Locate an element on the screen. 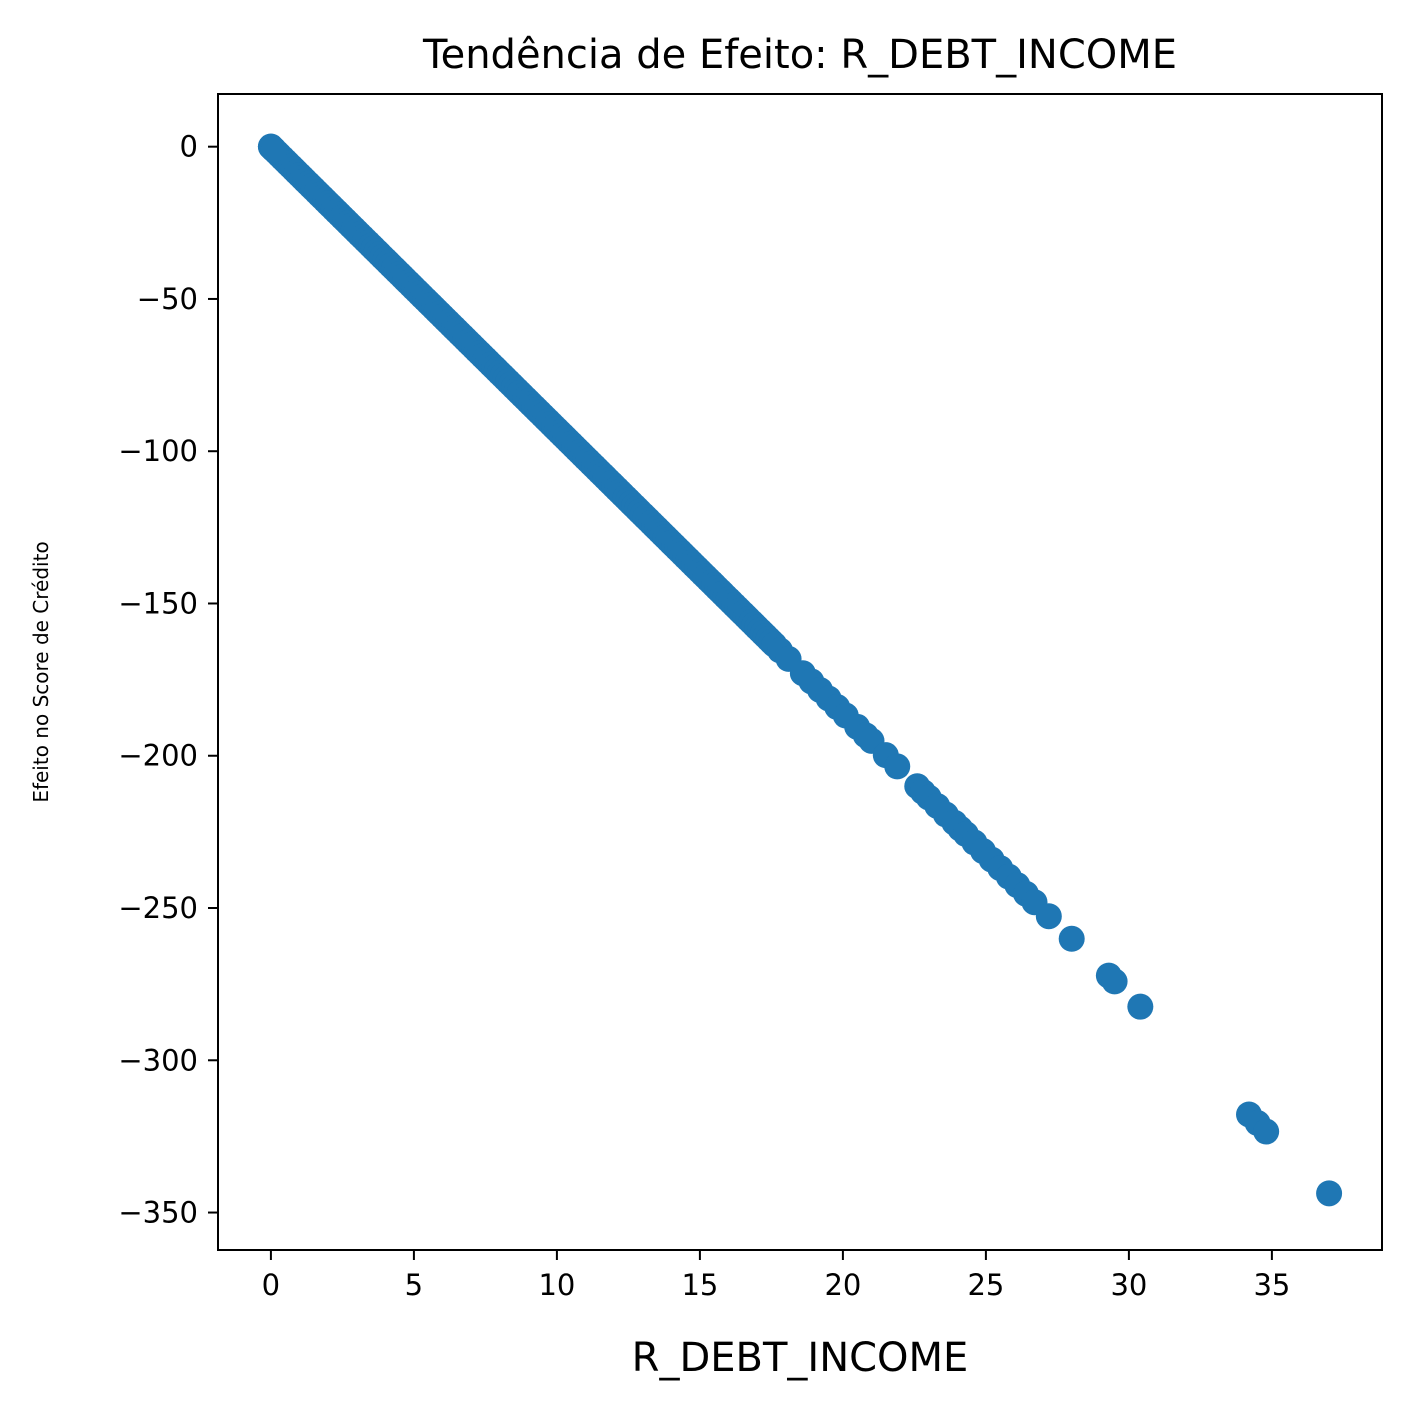 The height and width of the screenshot is (1414, 1410). y-tick-label: −50 is located at coordinates (167, 299).